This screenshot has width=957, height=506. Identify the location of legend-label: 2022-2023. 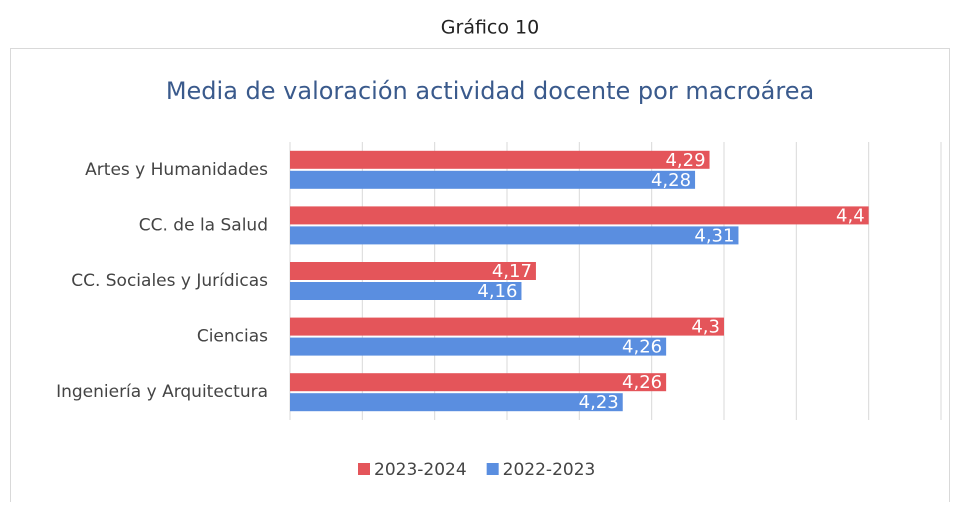
(549, 470).